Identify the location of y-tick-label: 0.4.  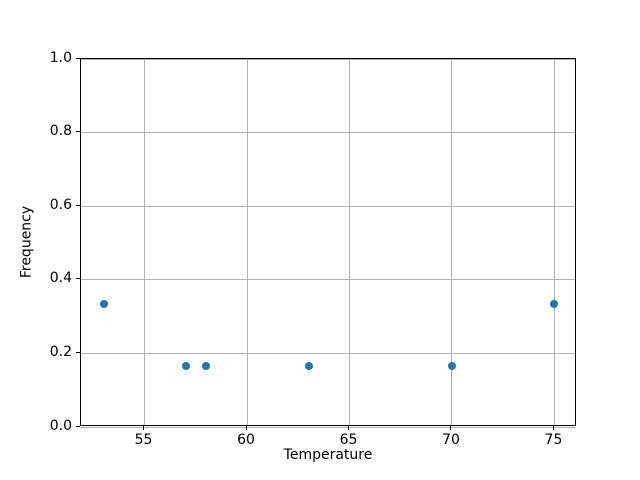
(60, 278).